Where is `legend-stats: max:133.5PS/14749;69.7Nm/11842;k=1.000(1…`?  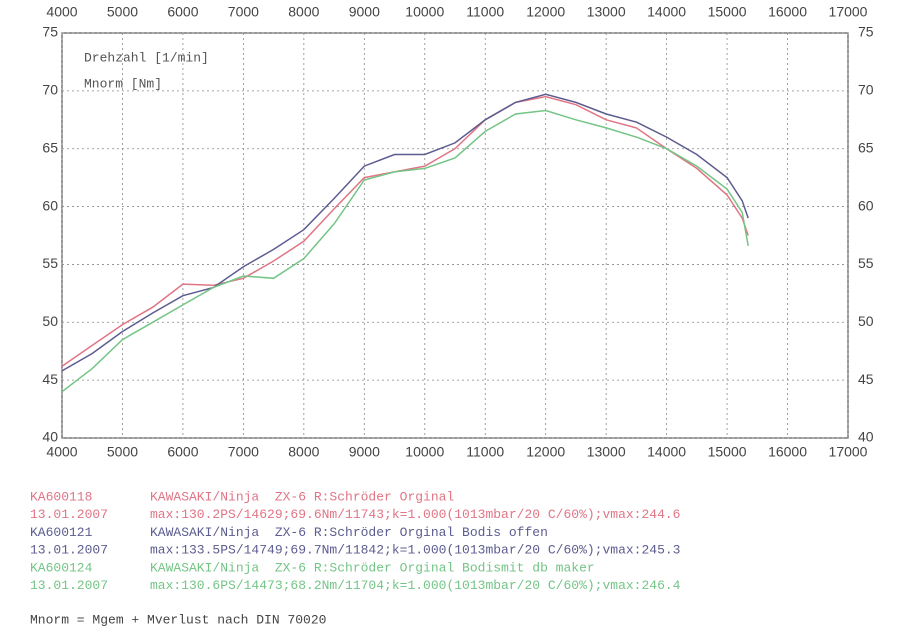 legend-stats: max:133.5PS/14749;69.7Nm/11842;k=1.000(1… is located at coordinates (415, 549).